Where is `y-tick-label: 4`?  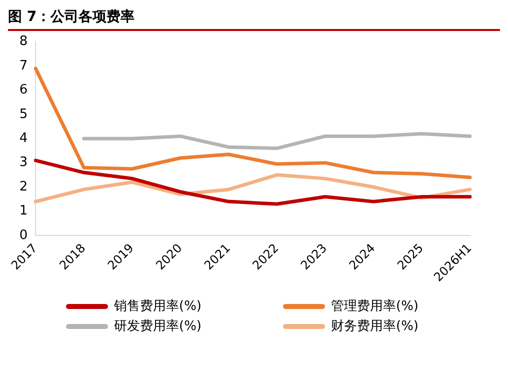
y-tick-label: 4 is located at coordinates (23, 138).